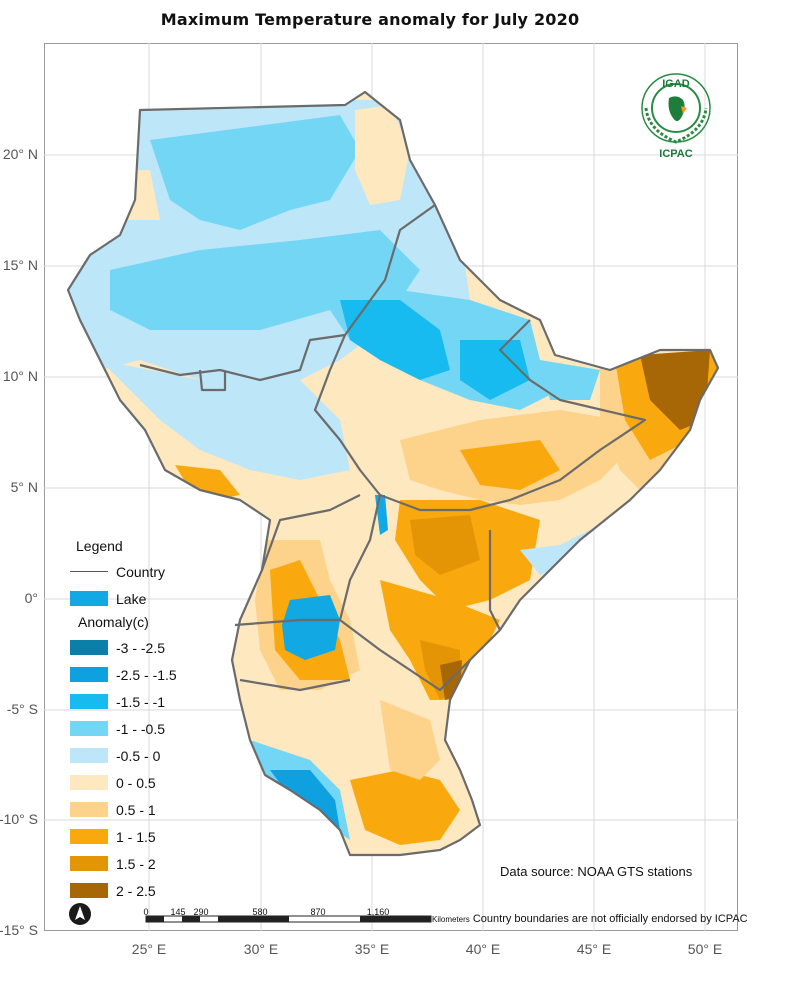 The height and width of the screenshot is (981, 786). What do you see at coordinates (705, 949) in the screenshot?
I see `lon-label-50e: 50° E` at bounding box center [705, 949].